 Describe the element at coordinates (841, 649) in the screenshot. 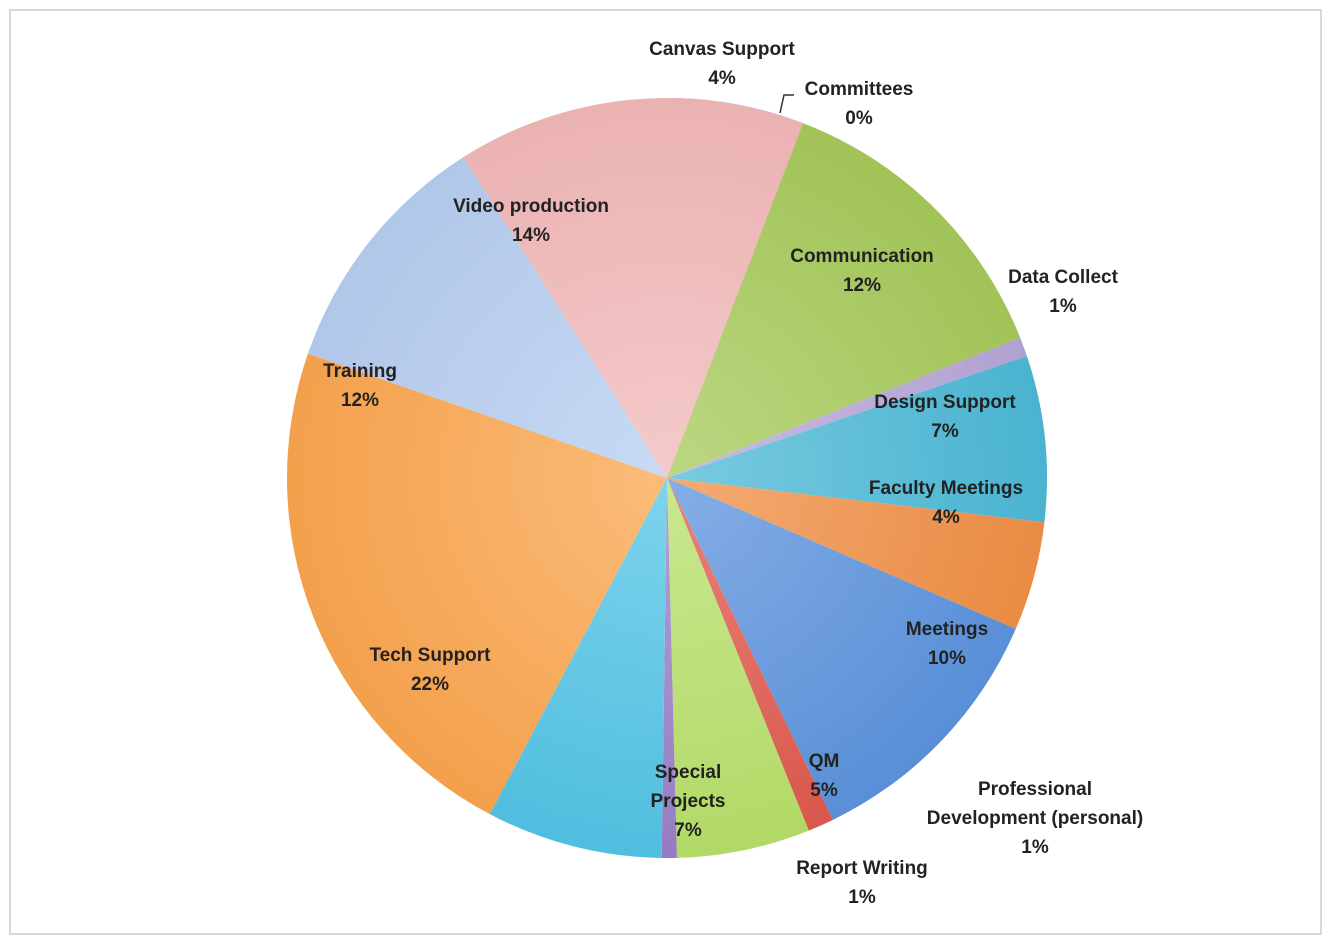

I see `pie-slice-meetings` at that location.